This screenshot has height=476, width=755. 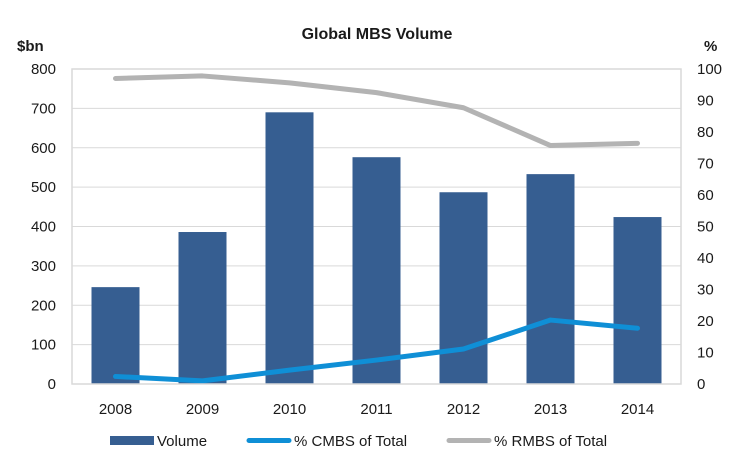 What do you see at coordinates (637, 409) in the screenshot?
I see `x-tick-label: 2014` at bounding box center [637, 409].